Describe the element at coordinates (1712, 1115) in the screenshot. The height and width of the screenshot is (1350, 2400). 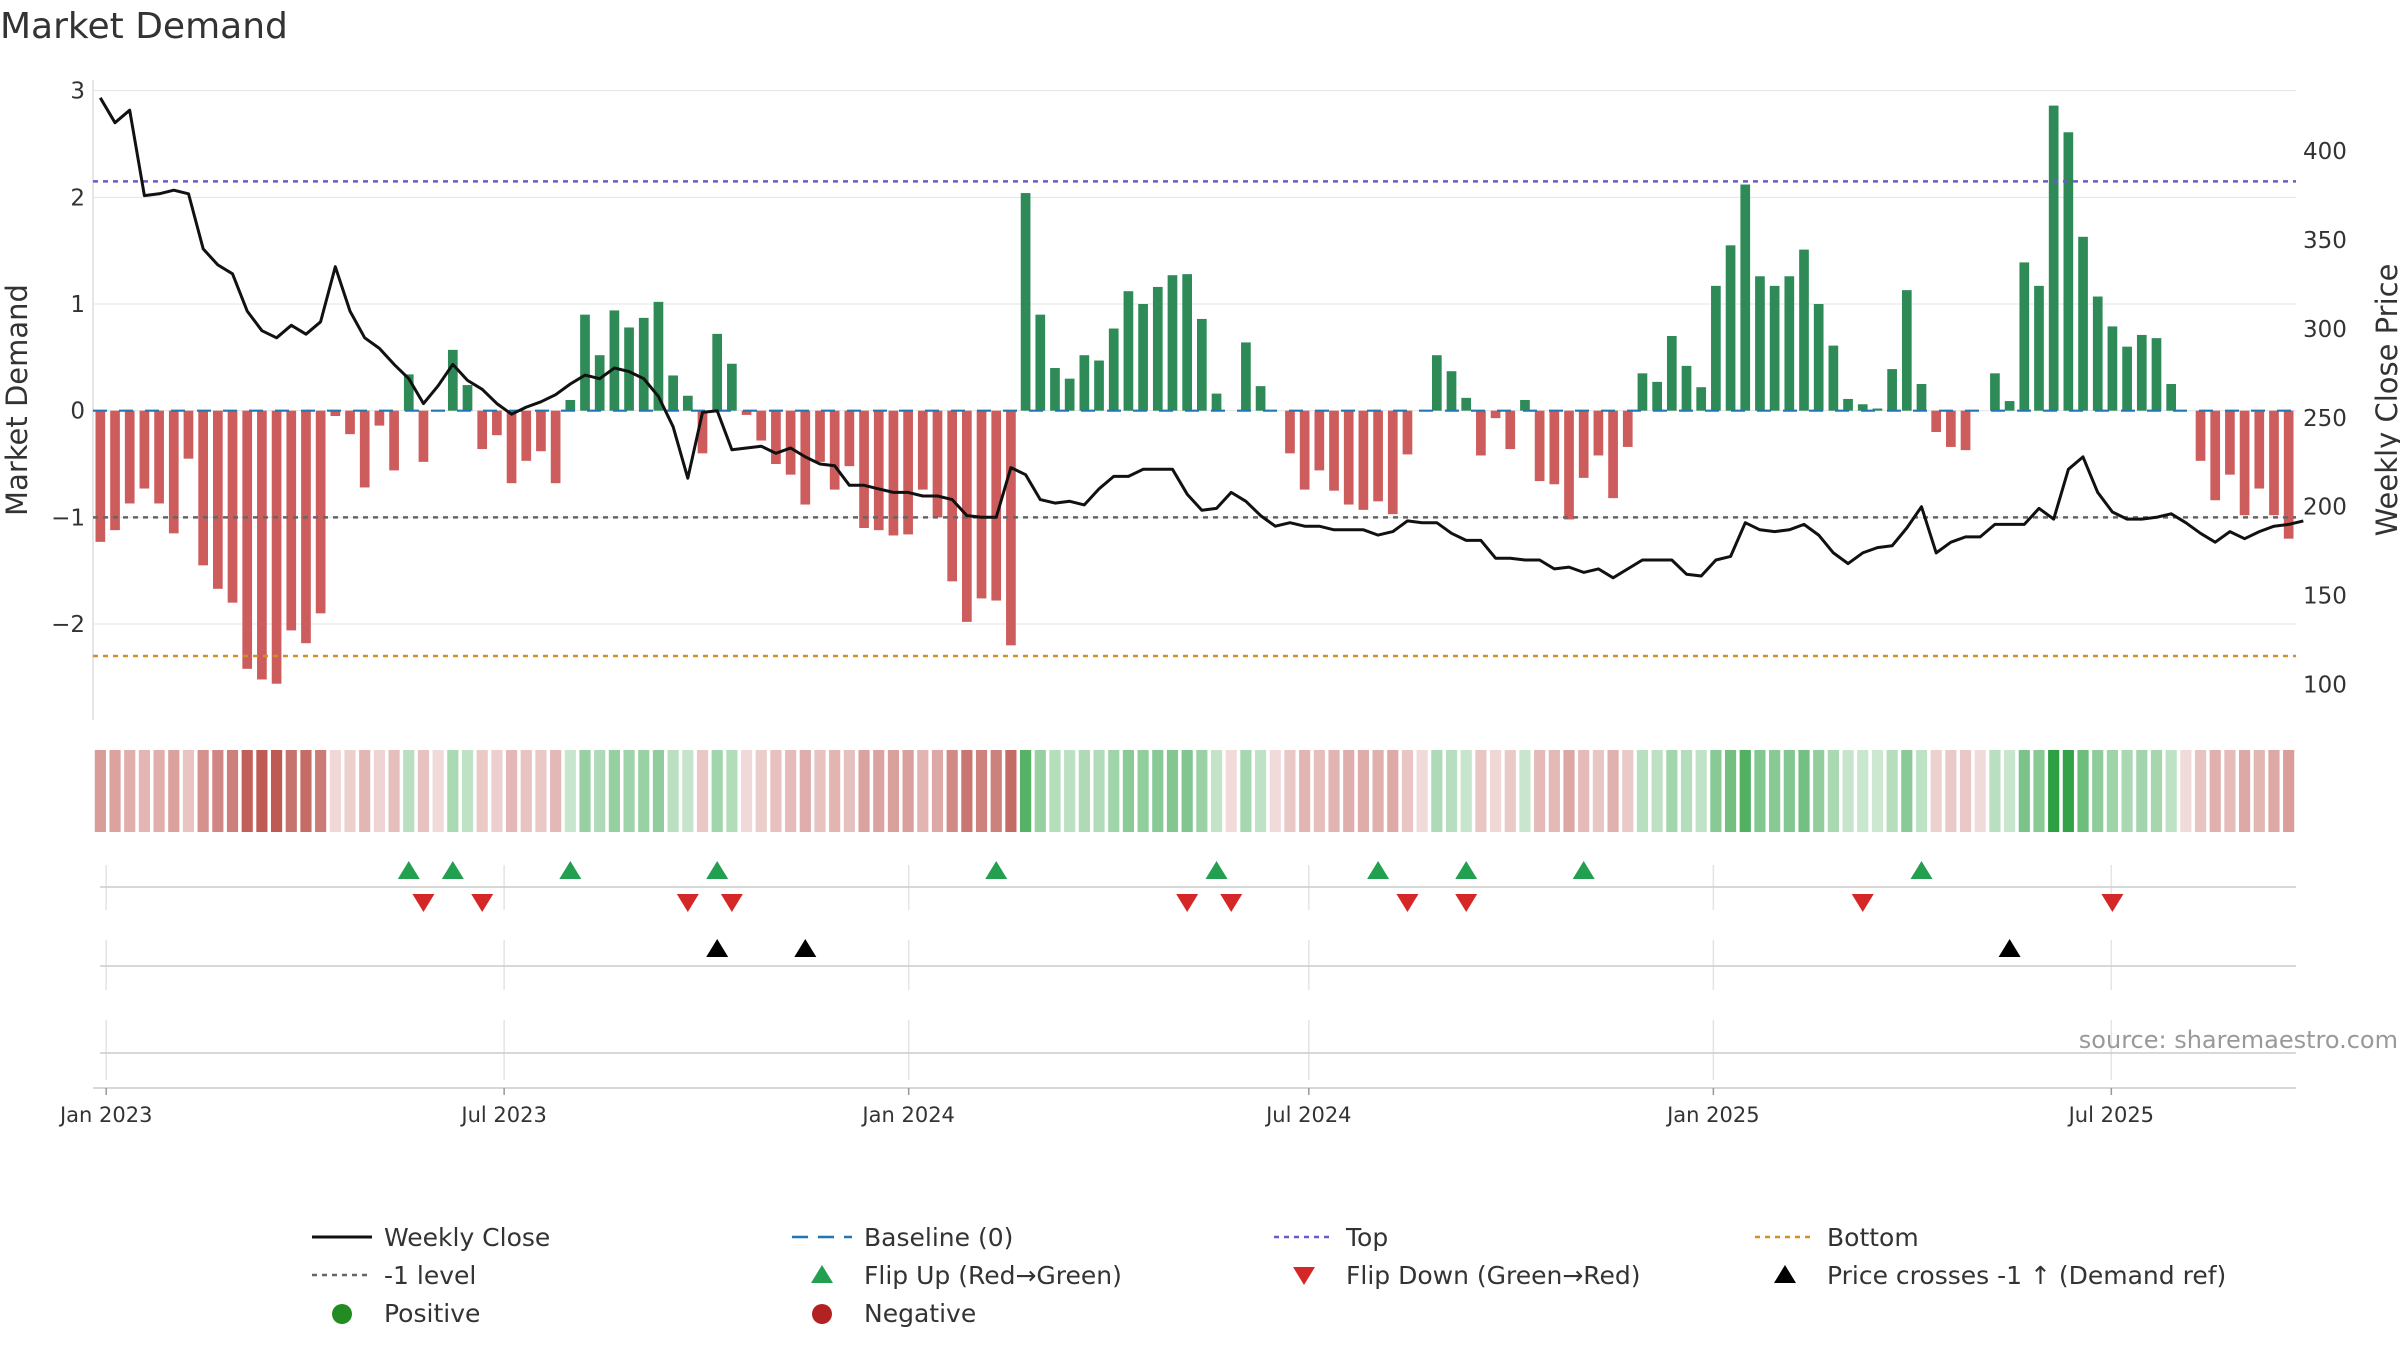
I see `x-tick-label: Jan 2025` at that location.